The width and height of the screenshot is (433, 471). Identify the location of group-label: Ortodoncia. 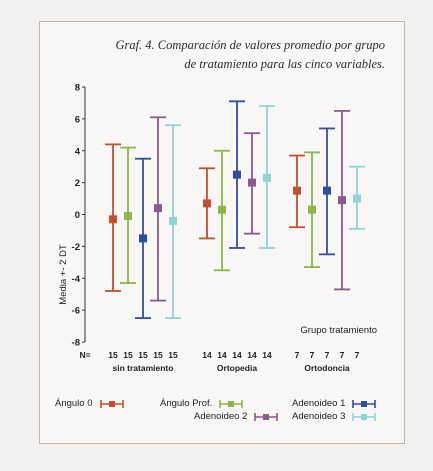
(327, 368).